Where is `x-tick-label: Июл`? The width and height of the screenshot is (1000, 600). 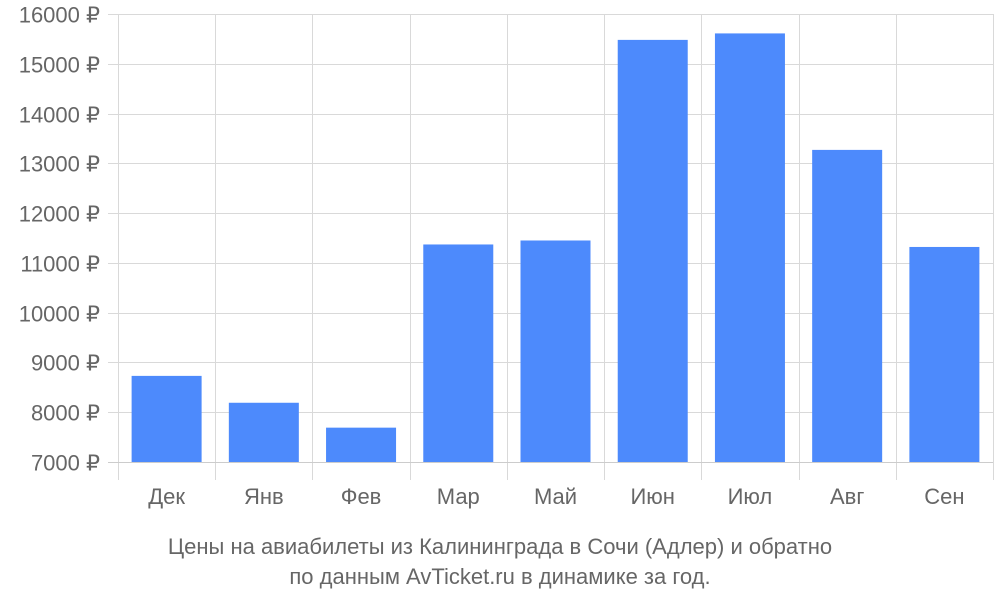 x-tick-label: Июл is located at coordinates (750, 496).